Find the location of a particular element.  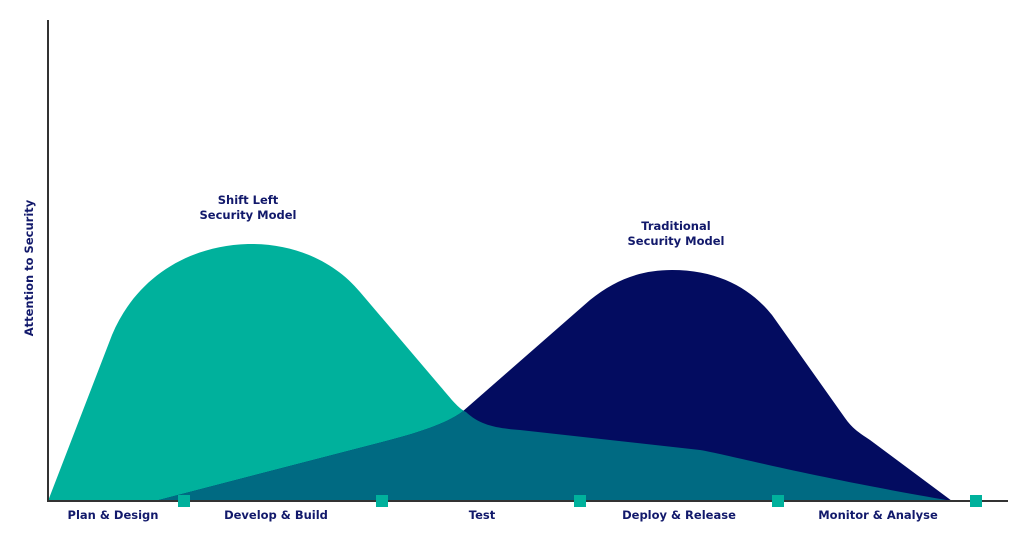

stage-label-monitor-analyse: Monitor & Analyse is located at coordinates (878, 515).